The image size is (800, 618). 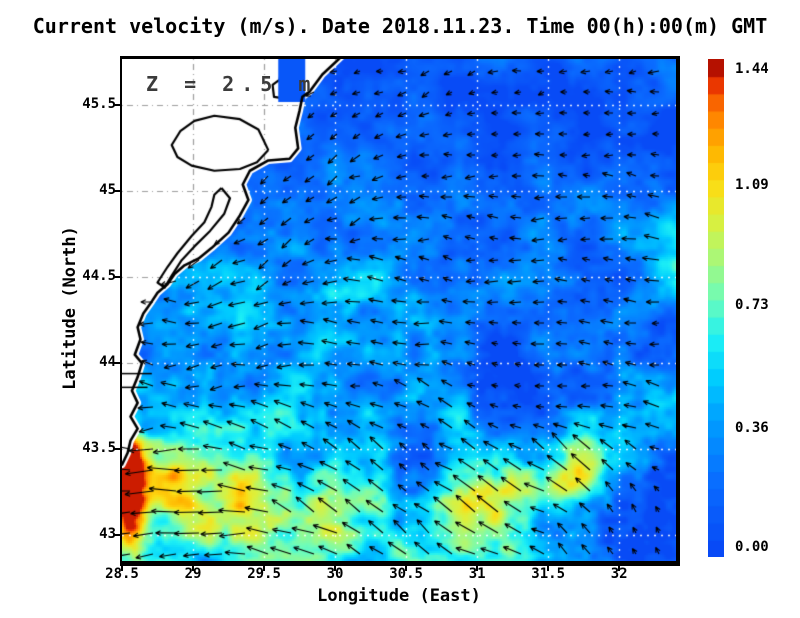 I want to click on colorbar-tick-label: 0.36, so click(x=752, y=427).